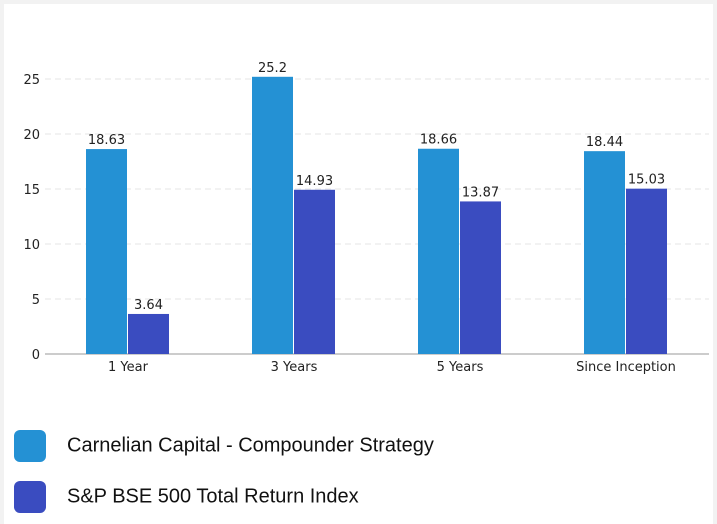  I want to click on x-tick-label: Since Inception, so click(626, 367).